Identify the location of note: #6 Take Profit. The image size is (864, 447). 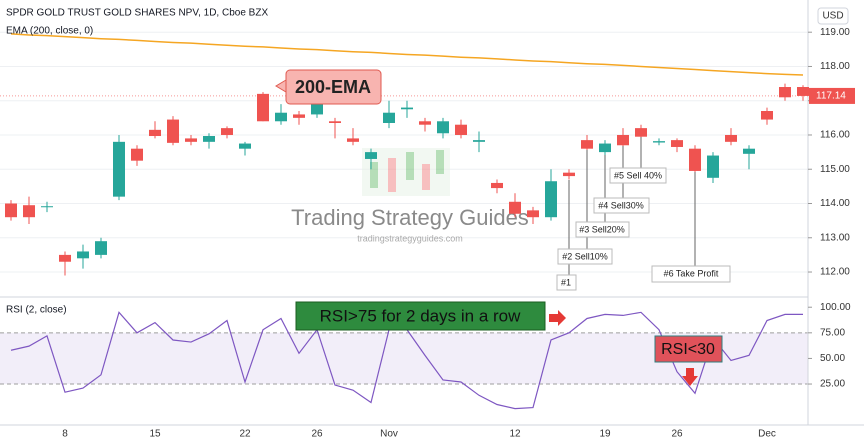
(691, 273).